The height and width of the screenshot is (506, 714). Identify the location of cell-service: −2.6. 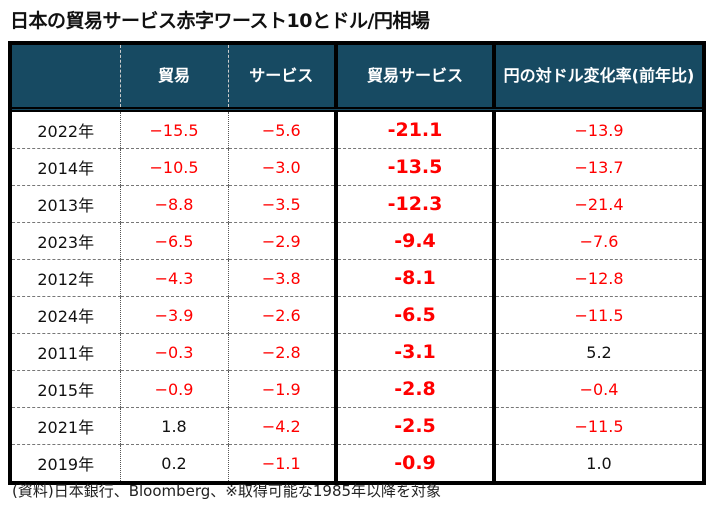
(281, 315).